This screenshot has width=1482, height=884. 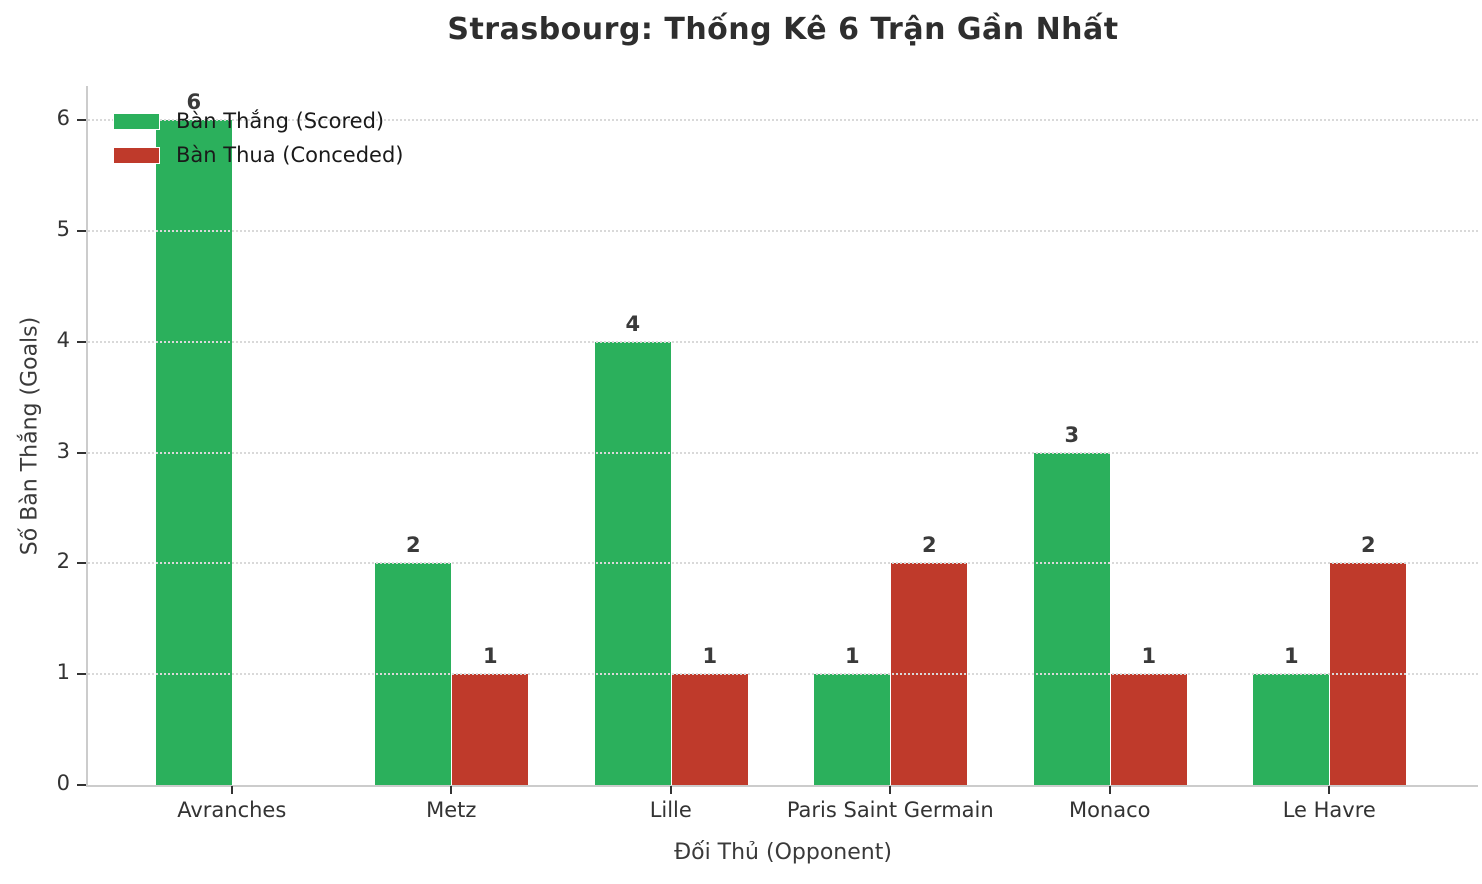 I want to click on y-tick-label-6: 6, so click(x=63, y=118).